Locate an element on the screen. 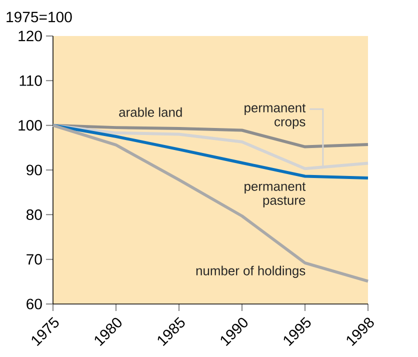 The image size is (418, 357). y-tick-label: 60 is located at coordinates (34, 304).